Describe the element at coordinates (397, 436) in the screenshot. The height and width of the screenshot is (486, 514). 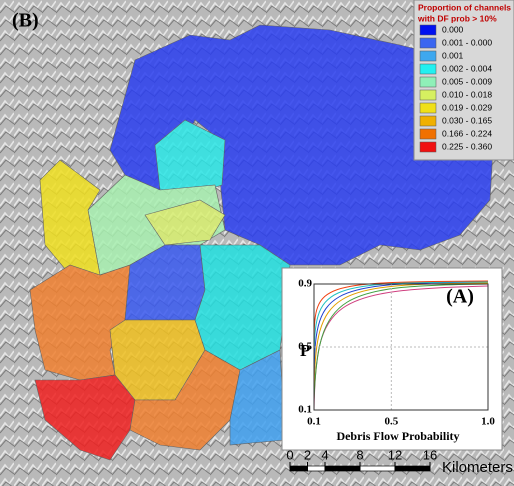
I see `x-axis-label: Debris Flow Probability` at that location.